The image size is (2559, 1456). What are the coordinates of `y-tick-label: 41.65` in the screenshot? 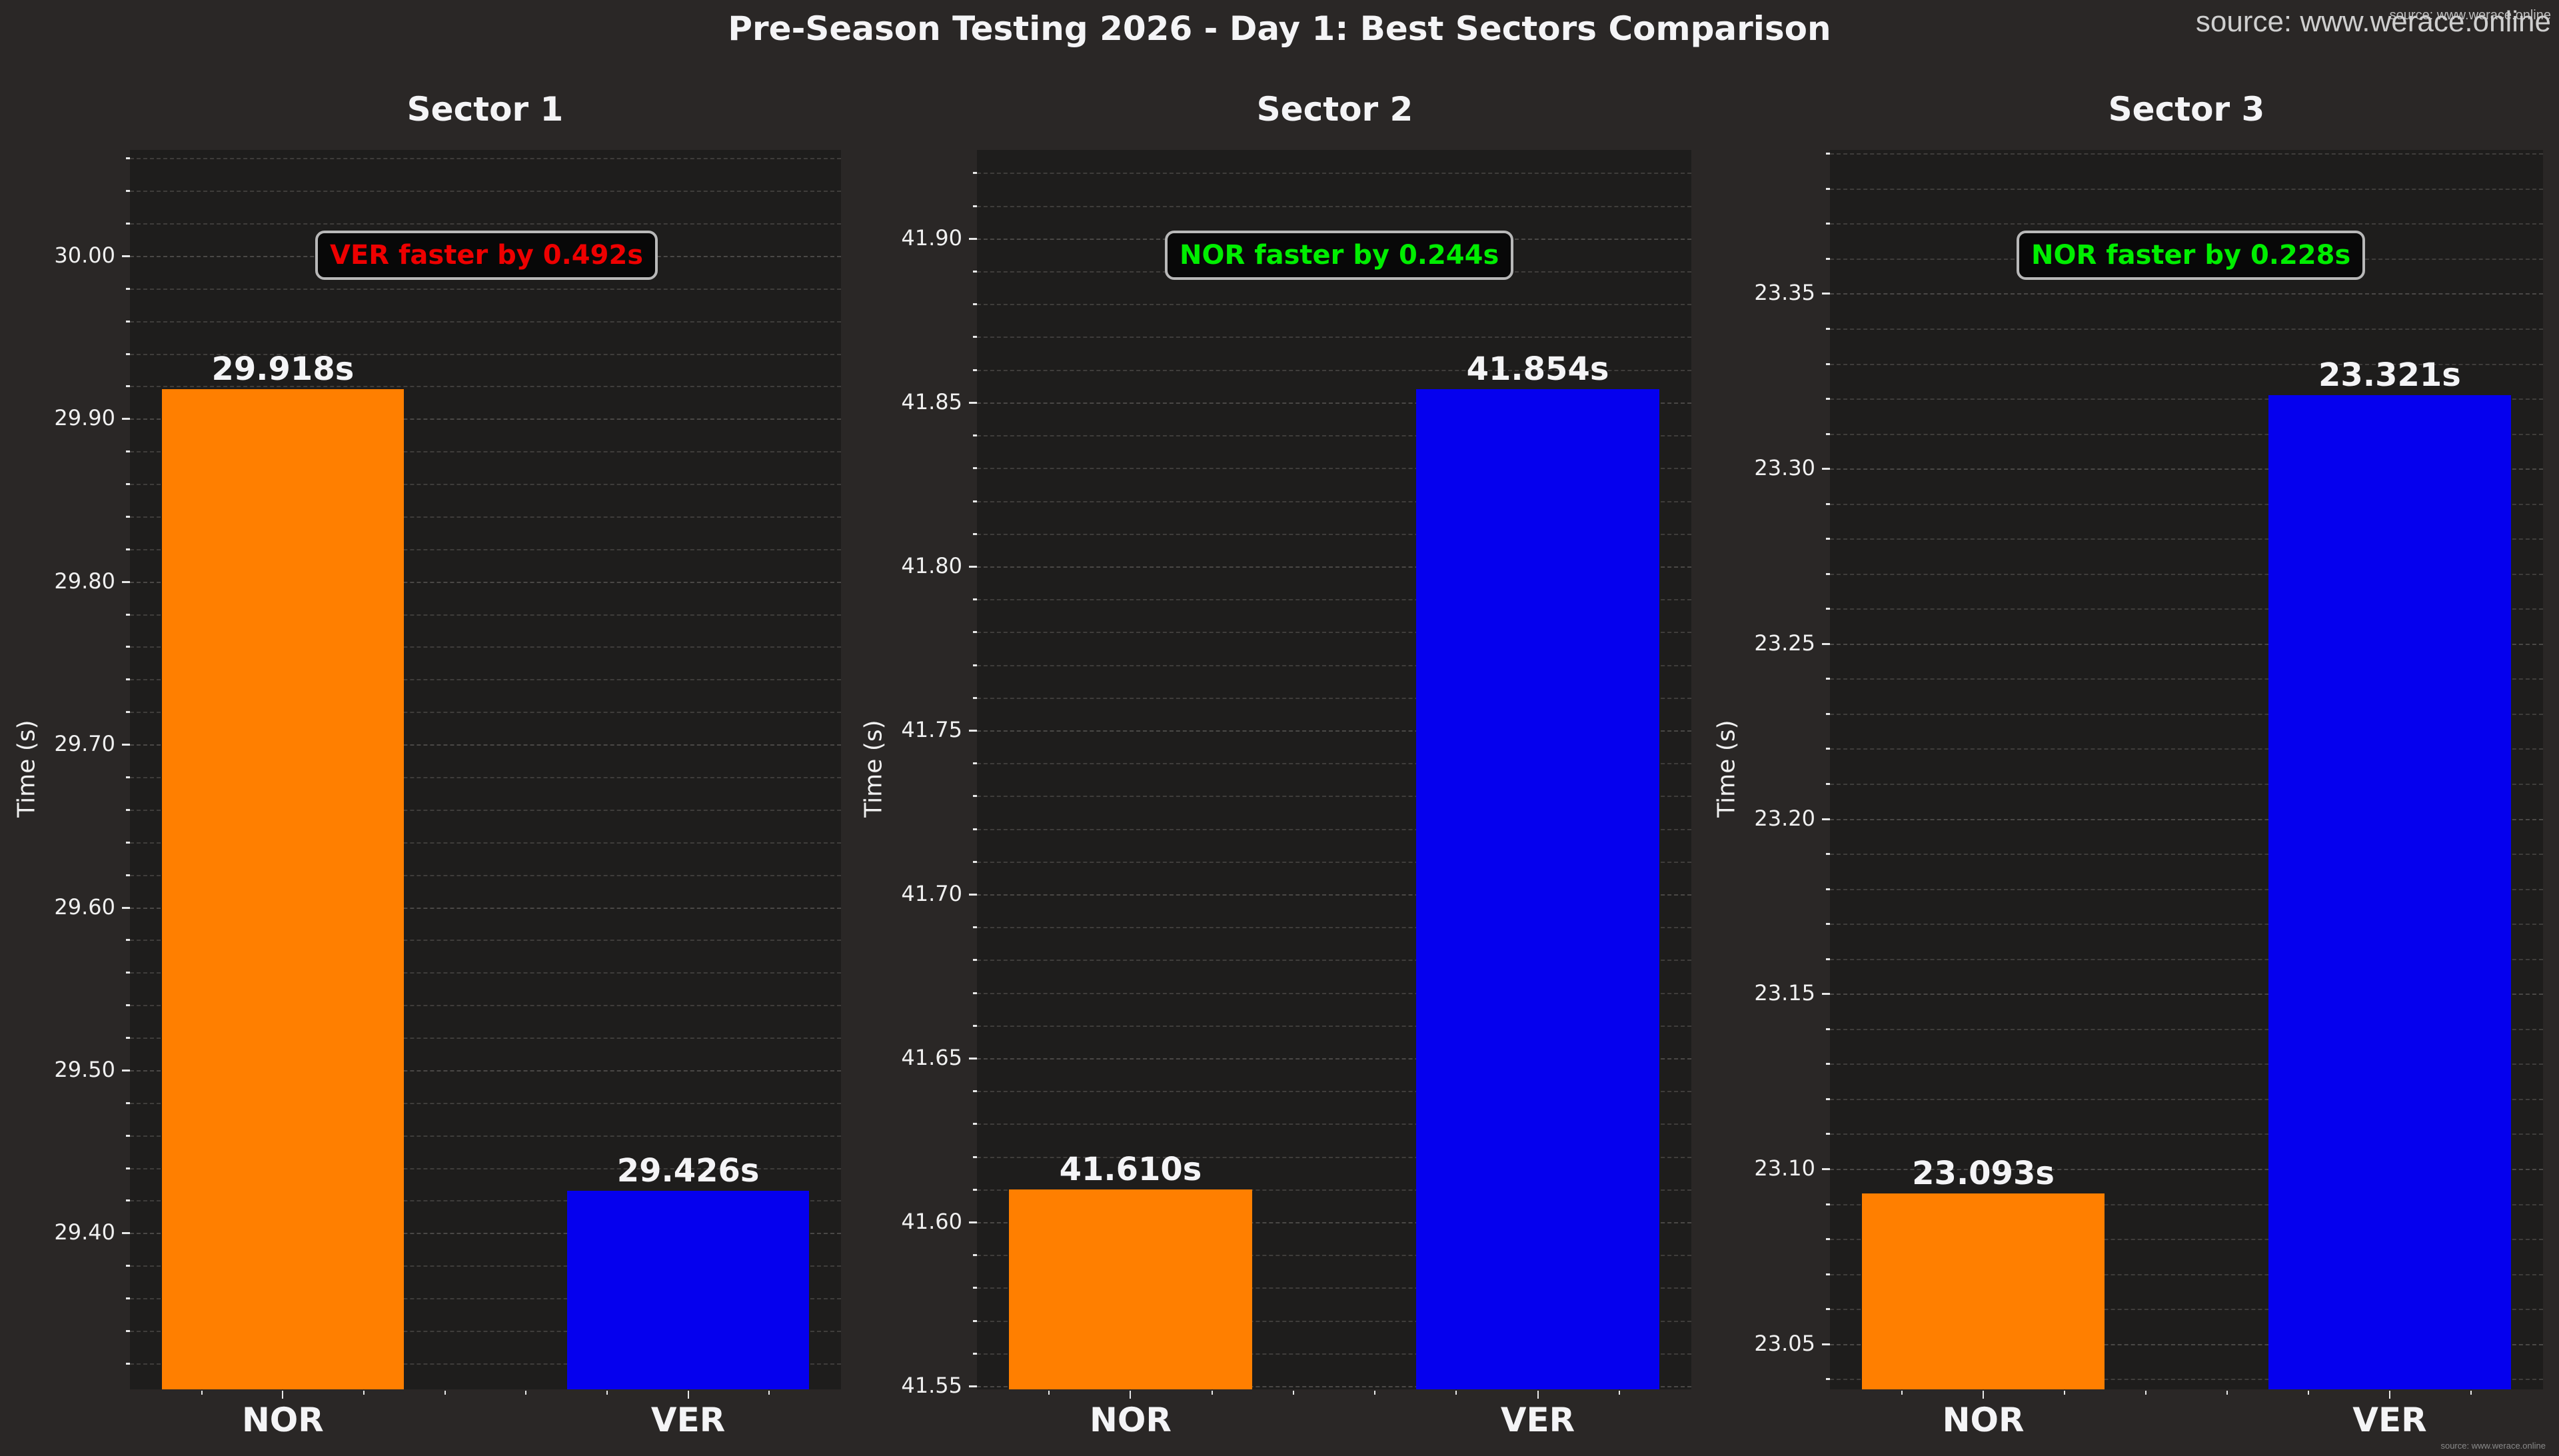 It's located at (931, 1058).